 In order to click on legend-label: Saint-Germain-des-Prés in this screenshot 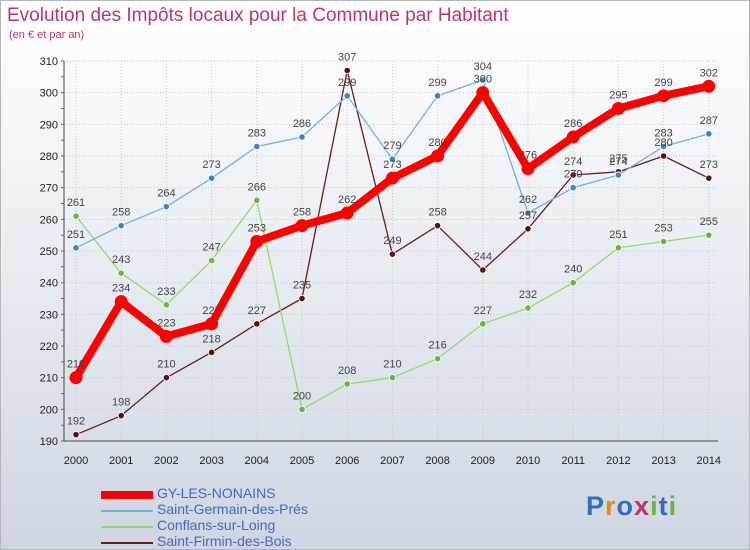, I will do `click(232, 509)`.